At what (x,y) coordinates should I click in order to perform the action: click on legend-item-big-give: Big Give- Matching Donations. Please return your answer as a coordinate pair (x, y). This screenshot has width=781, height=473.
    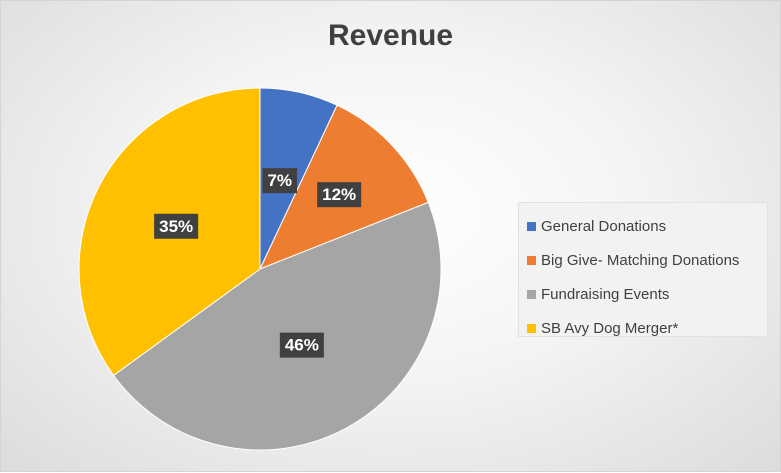
    Looking at the image, I should click on (647, 260).